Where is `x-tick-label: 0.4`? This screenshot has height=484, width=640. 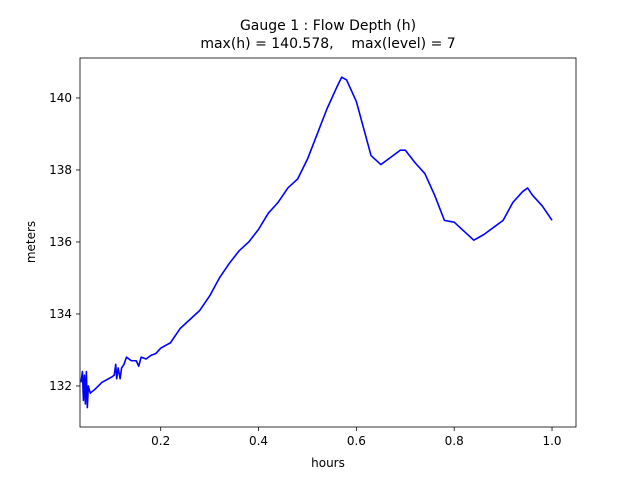 x-tick-label: 0.4 is located at coordinates (258, 441).